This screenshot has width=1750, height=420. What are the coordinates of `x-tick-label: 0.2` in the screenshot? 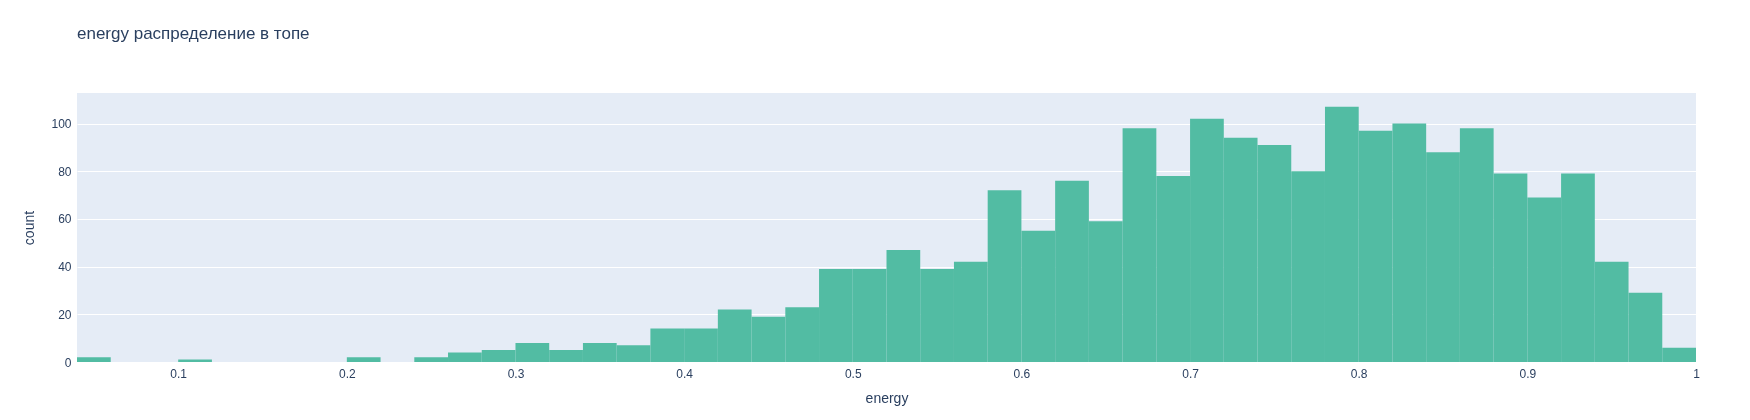 It's located at (347, 373).